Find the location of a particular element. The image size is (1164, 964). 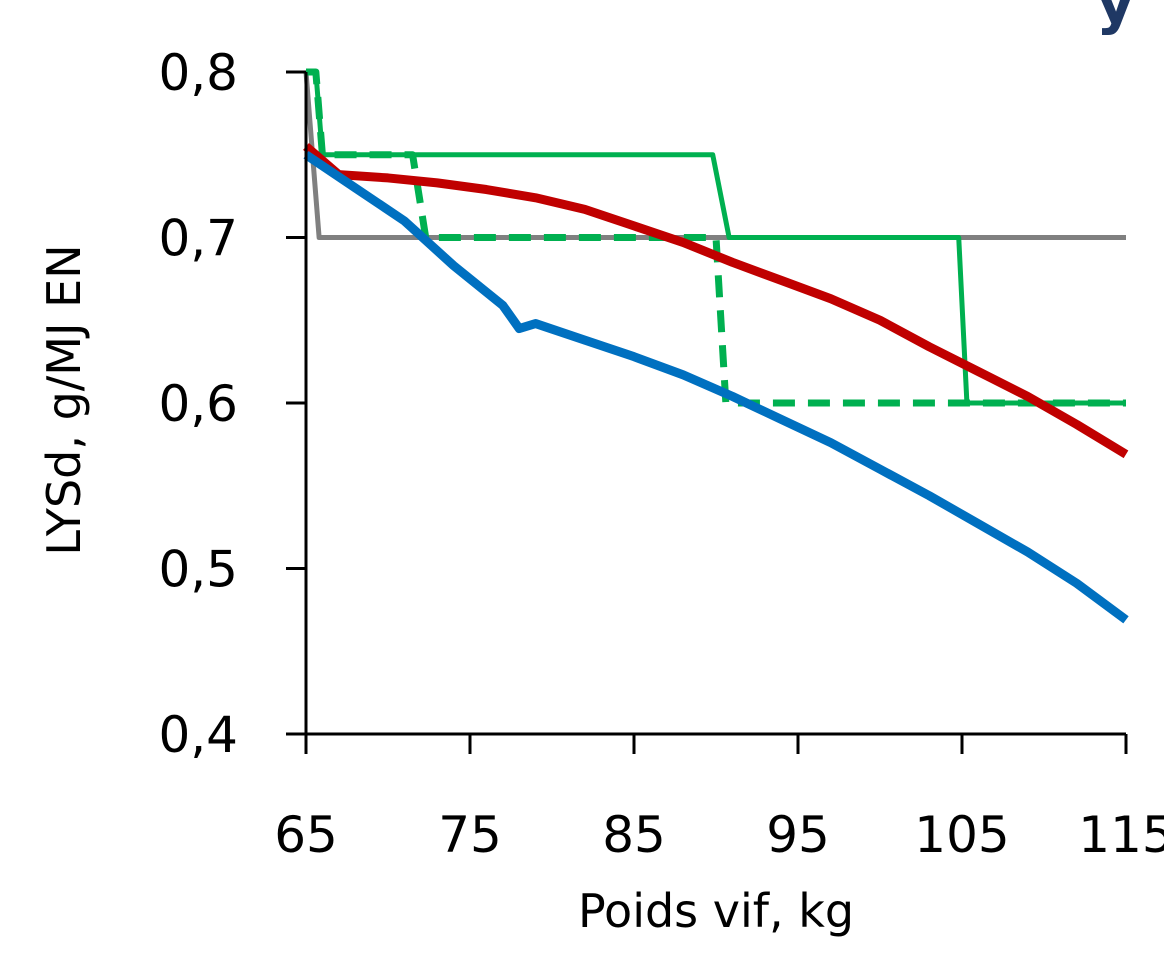

y-tick-label: 0,7 is located at coordinates (198, 239).